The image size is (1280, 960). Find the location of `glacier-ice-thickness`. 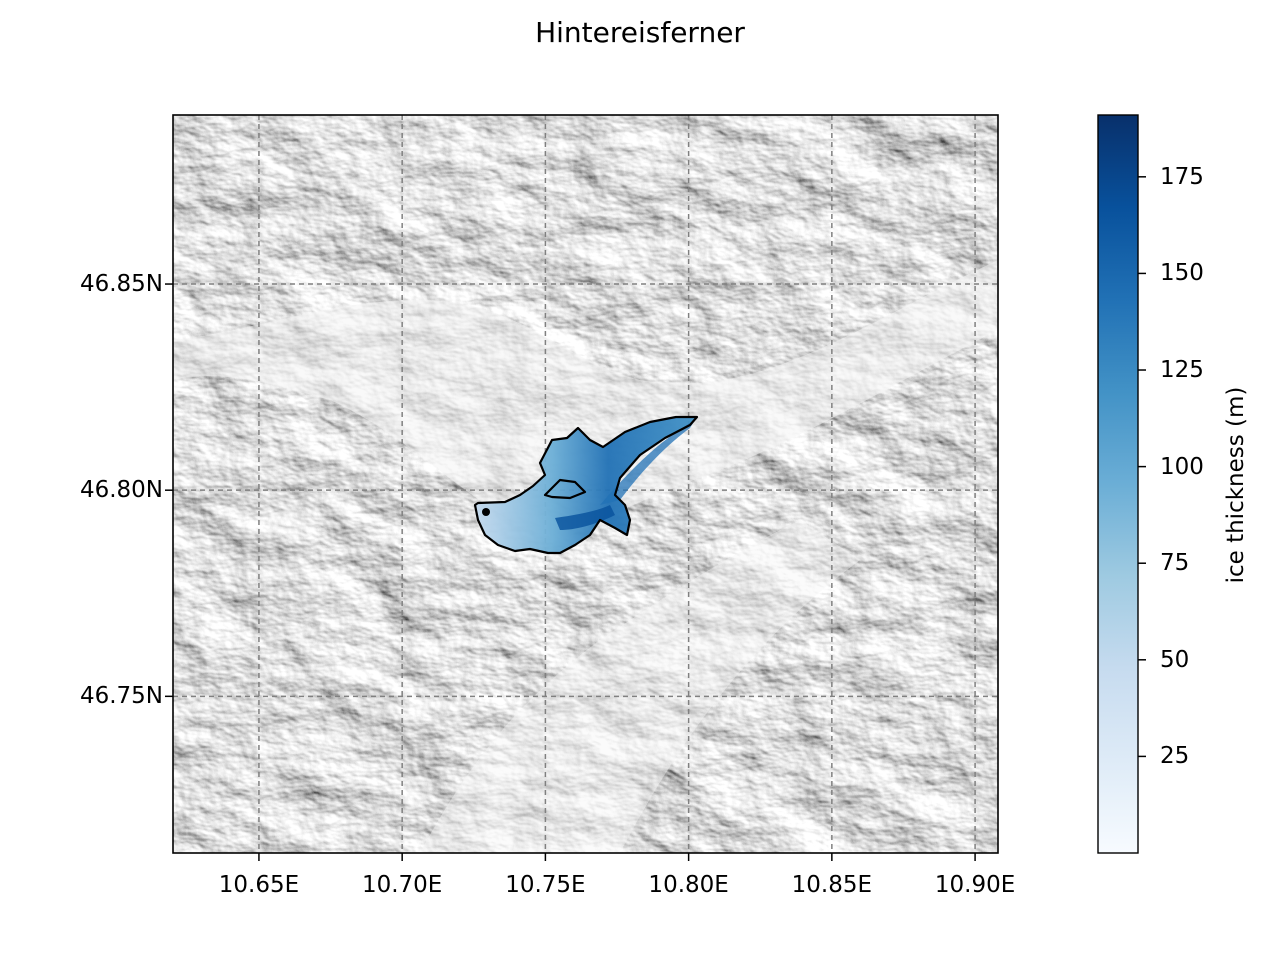

glacier-ice-thickness is located at coordinates (586, 485).